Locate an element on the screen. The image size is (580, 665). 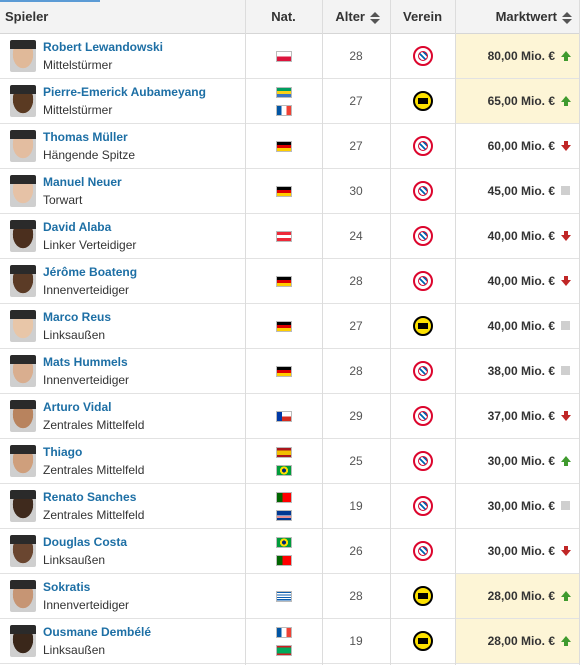
player-name-link: Thomas Müller is located at coordinates (85, 137).